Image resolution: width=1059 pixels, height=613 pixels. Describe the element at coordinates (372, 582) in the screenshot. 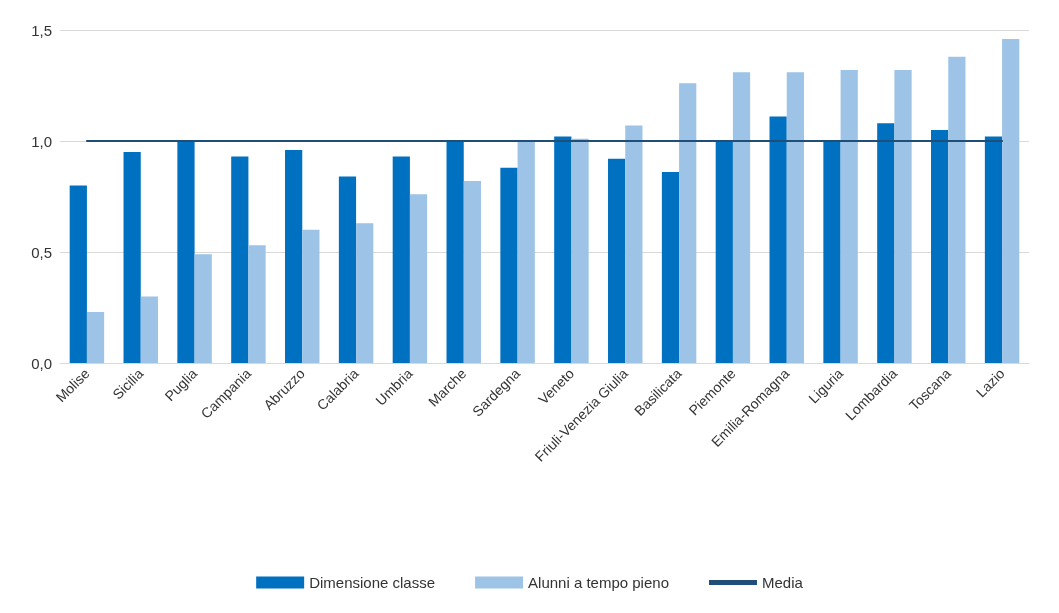

I see `legend-label: Dimensione classe` at that location.